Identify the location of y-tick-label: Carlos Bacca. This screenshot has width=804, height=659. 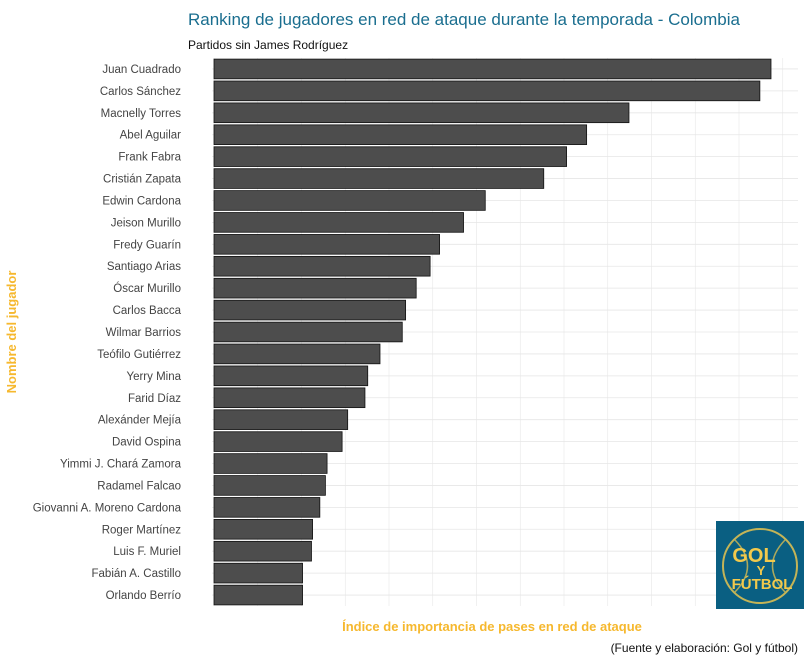
(147, 311).